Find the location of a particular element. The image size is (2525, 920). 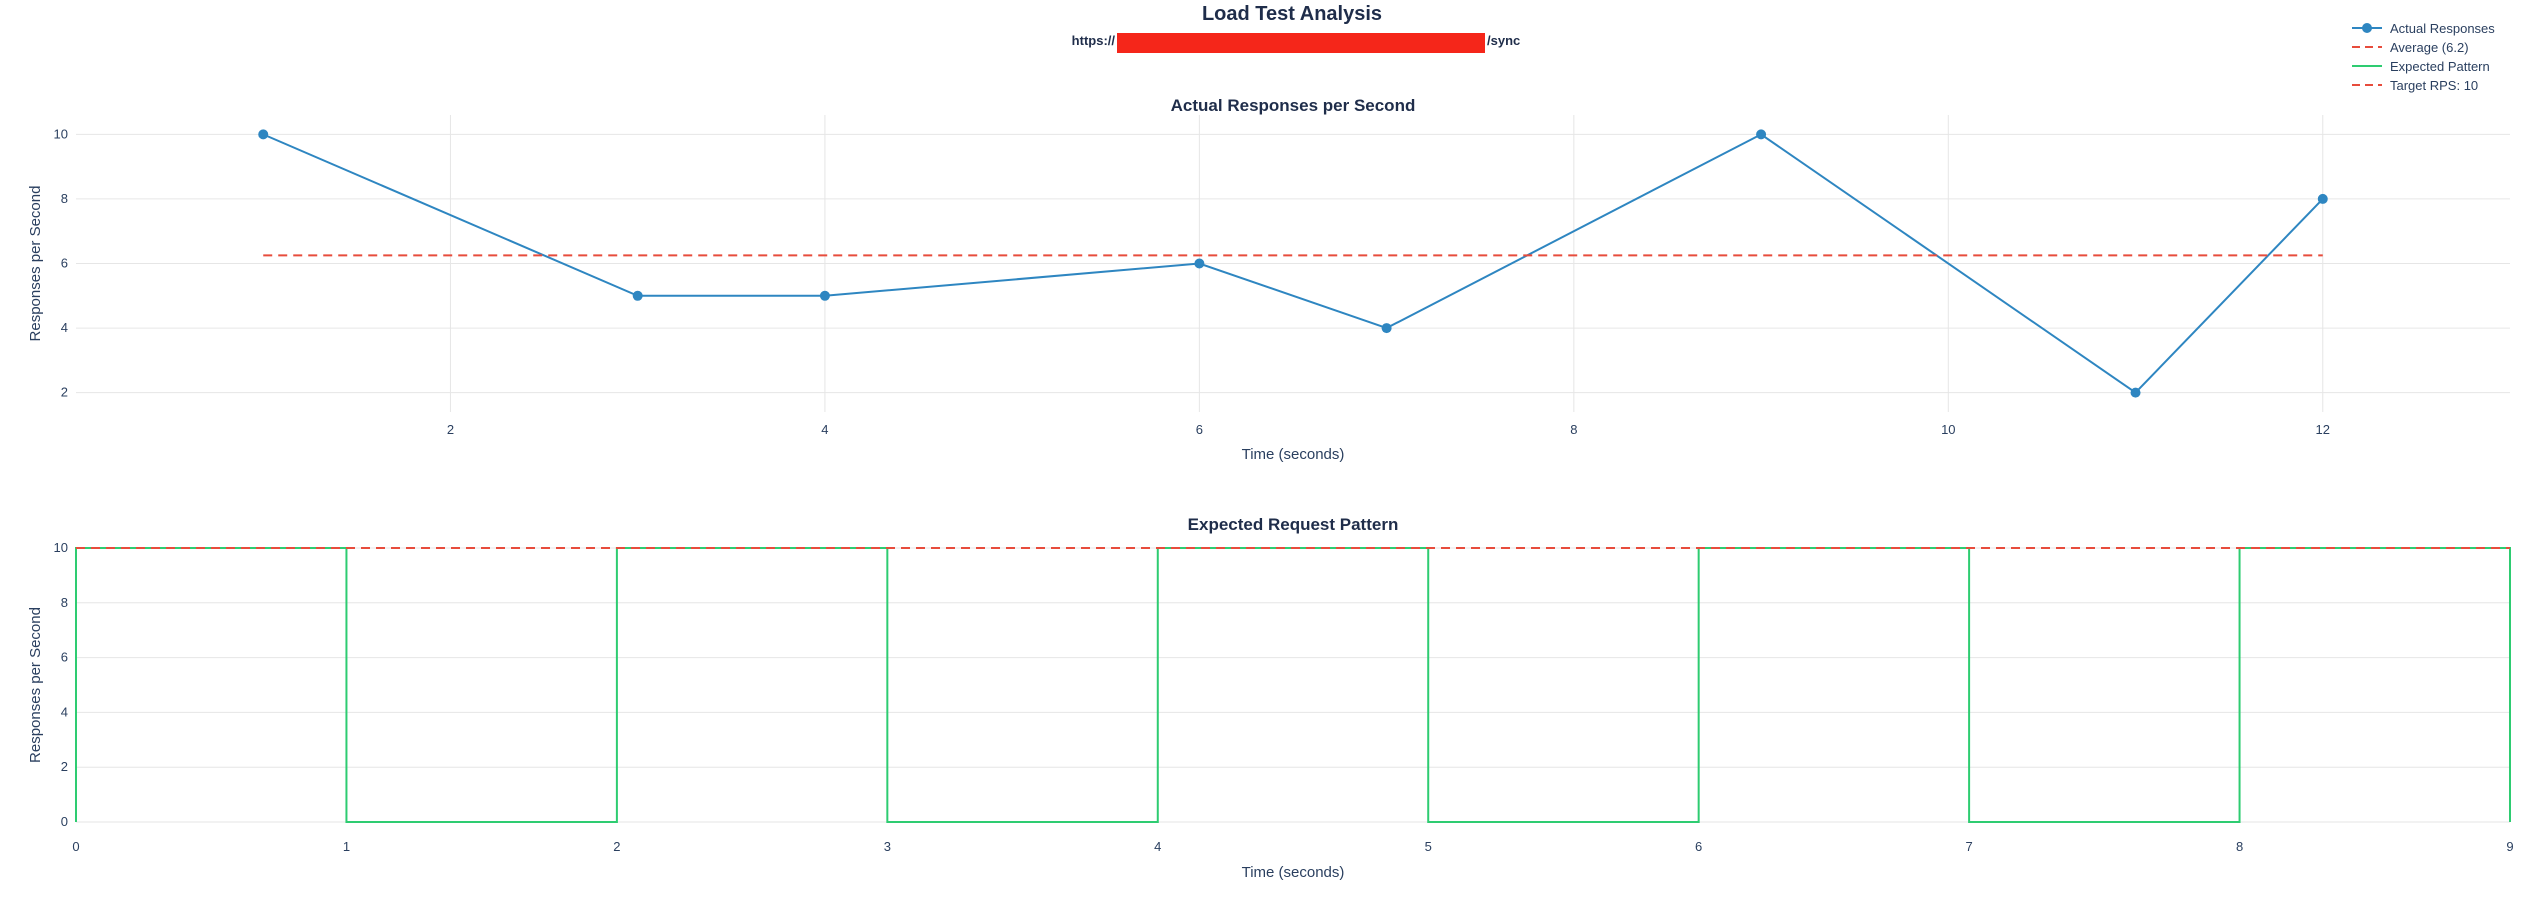

figure-title: Load Test Analysis is located at coordinates (1292, 14).